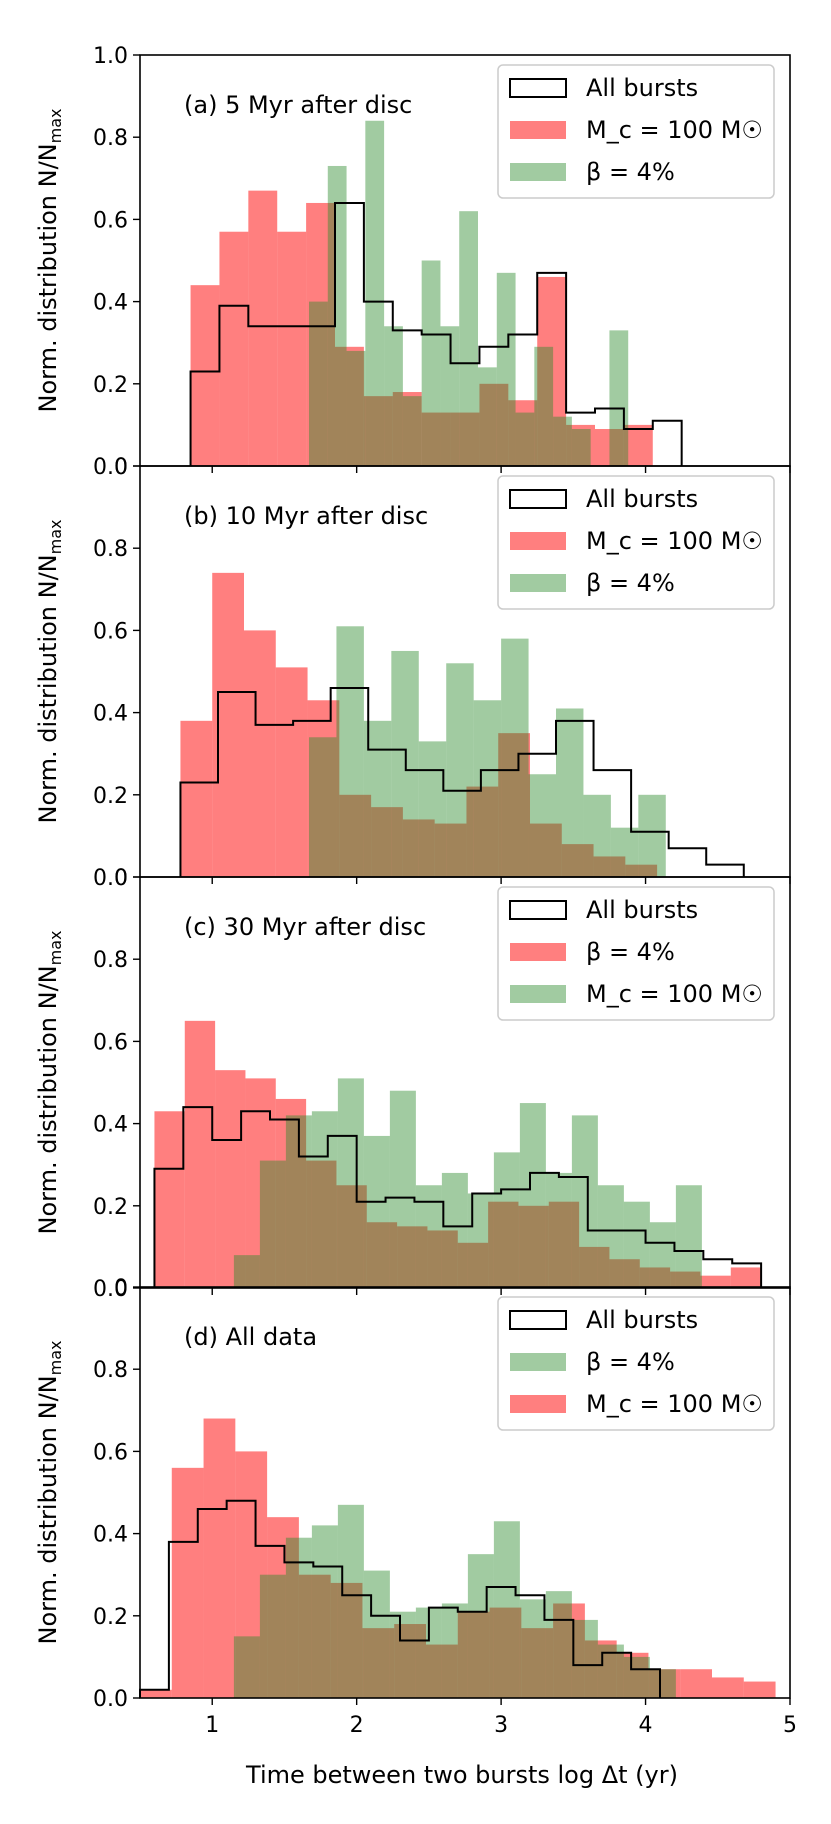 The image size is (831, 1824). Describe the element at coordinates (636, 542) in the screenshot. I see `legend: All bursts M_c = 100 M☉ β = 4%` at that location.